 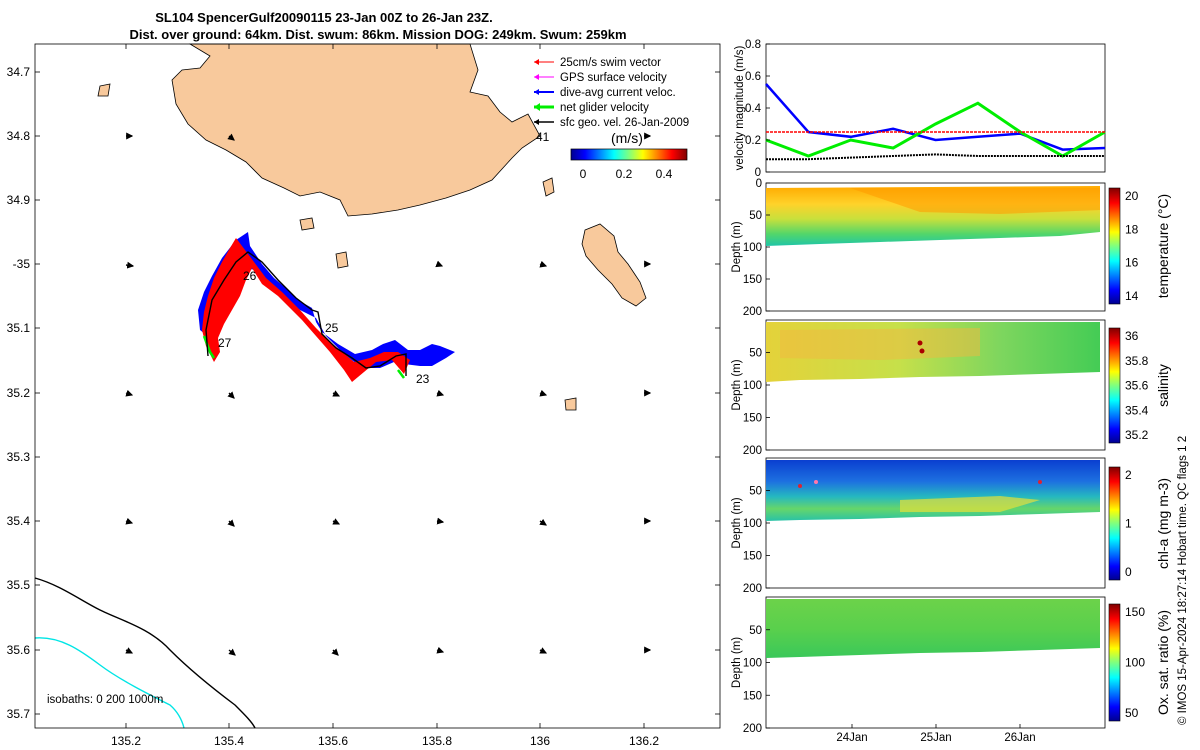 I want to click on oxygen-colorbar, so click(x=1114, y=662).